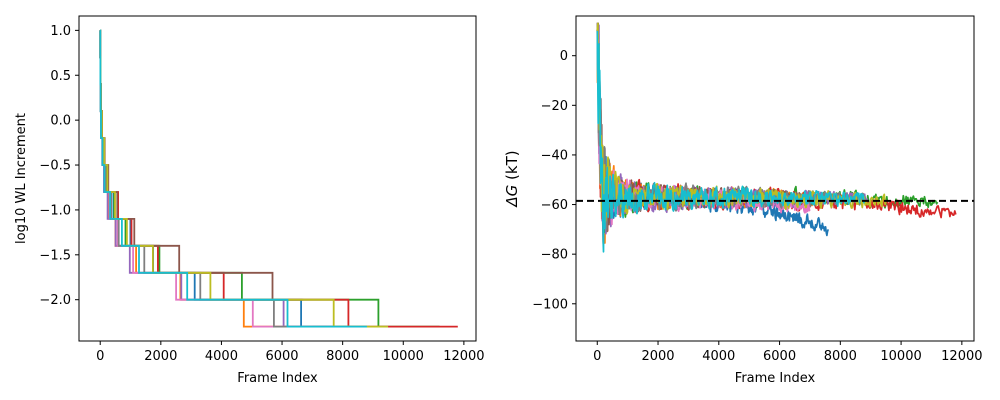  I want to click on left-x-tick-label: 8000, so click(342, 356).